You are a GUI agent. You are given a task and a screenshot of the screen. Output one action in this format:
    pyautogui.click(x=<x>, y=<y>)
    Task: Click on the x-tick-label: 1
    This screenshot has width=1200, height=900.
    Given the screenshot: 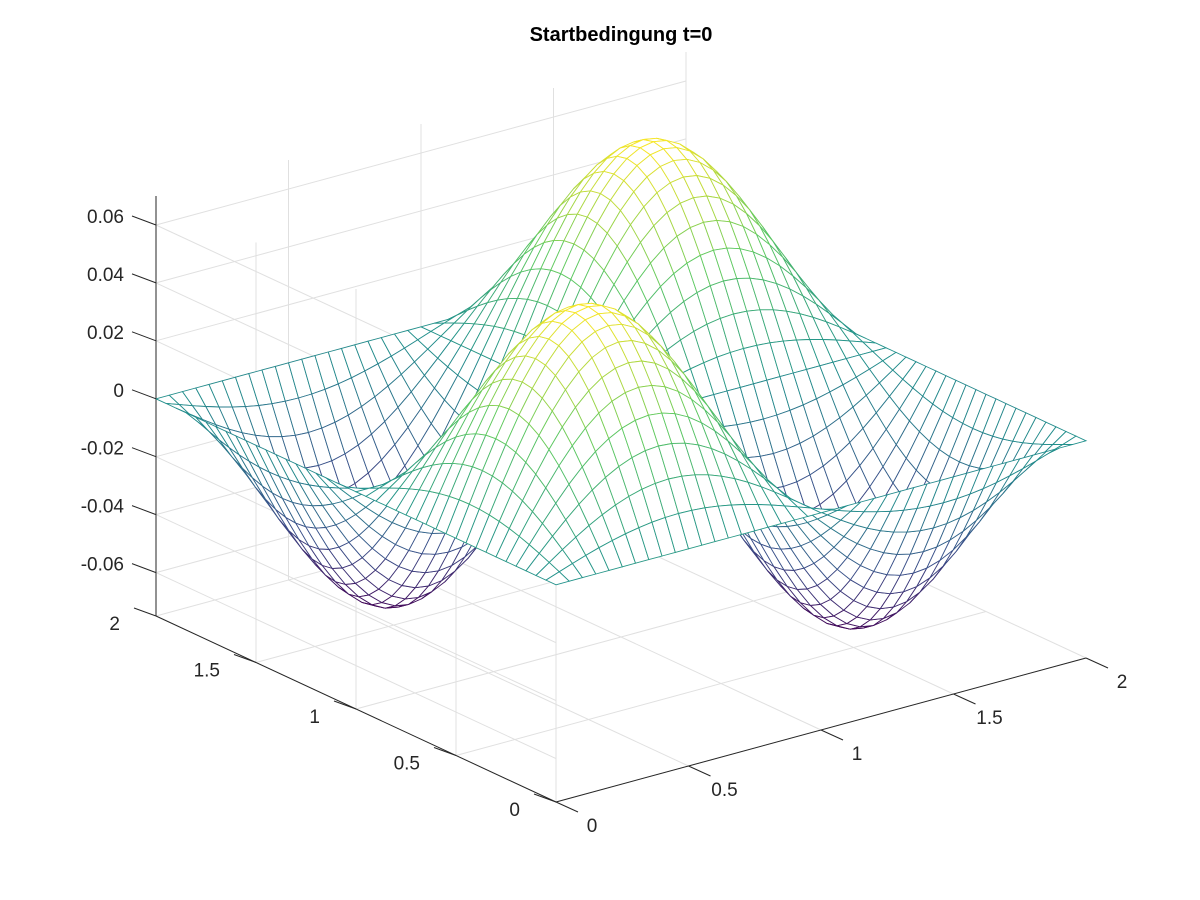 What is the action you would take?
    pyautogui.click(x=857, y=754)
    